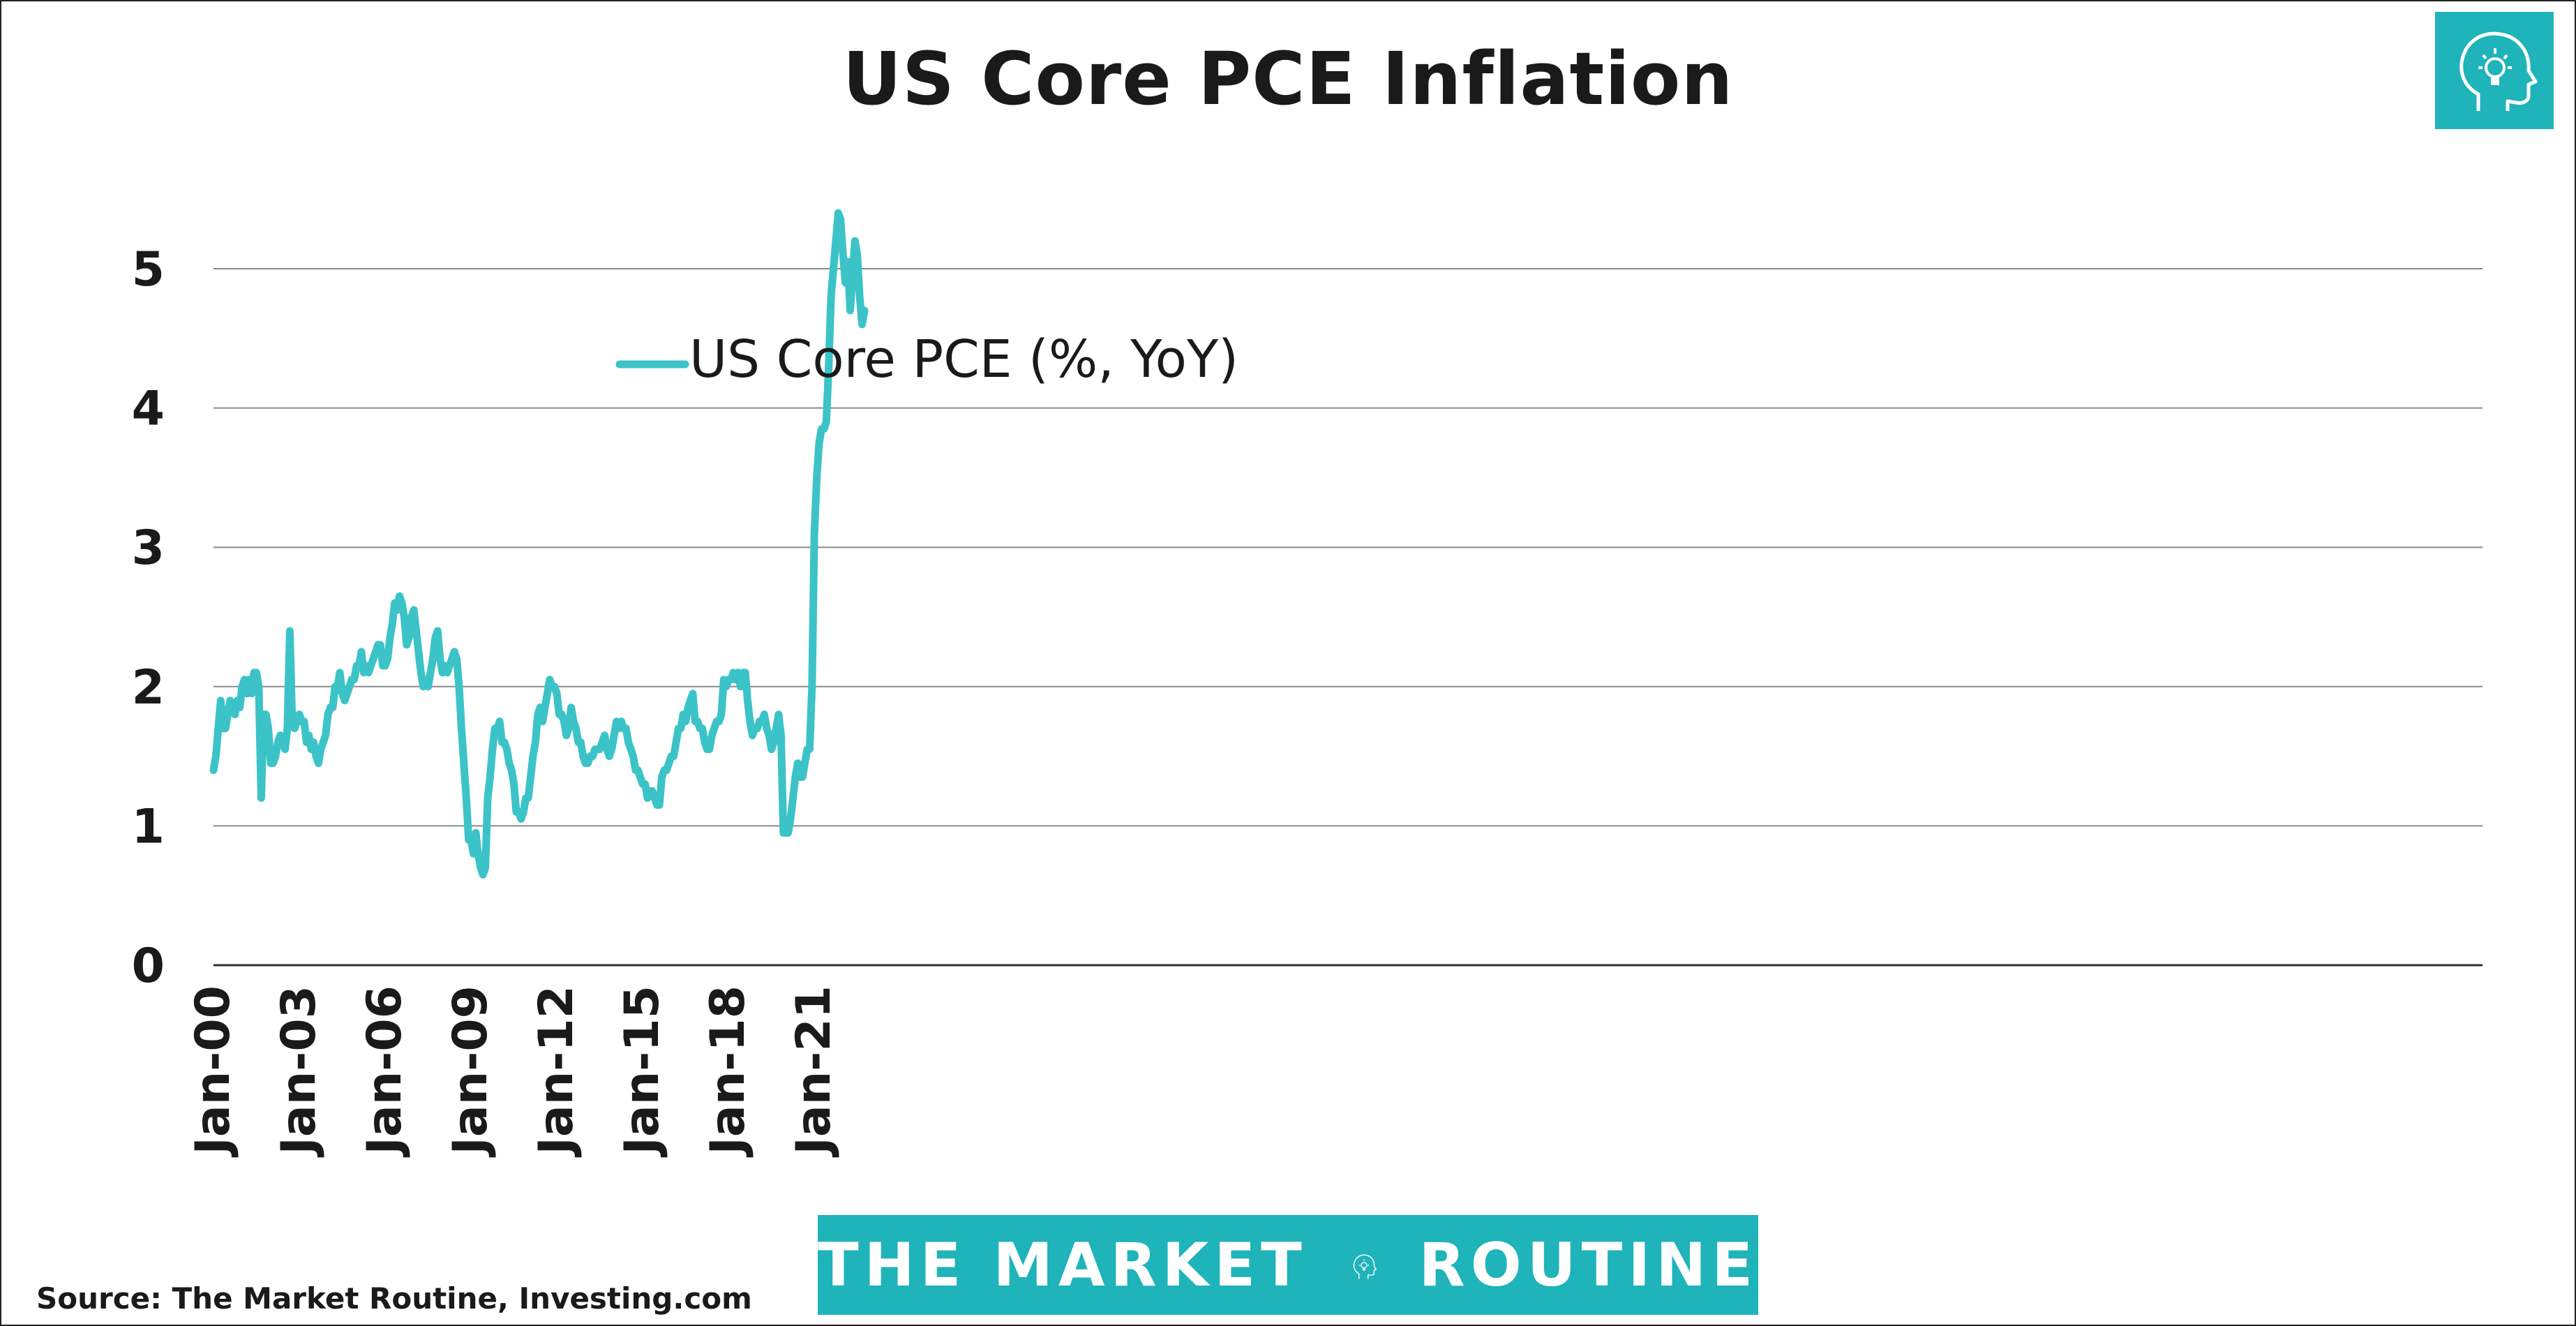  Describe the element at coordinates (148, 618) in the screenshot. I see `y-axis-ticks: 0 1 2 3 4 5` at that location.